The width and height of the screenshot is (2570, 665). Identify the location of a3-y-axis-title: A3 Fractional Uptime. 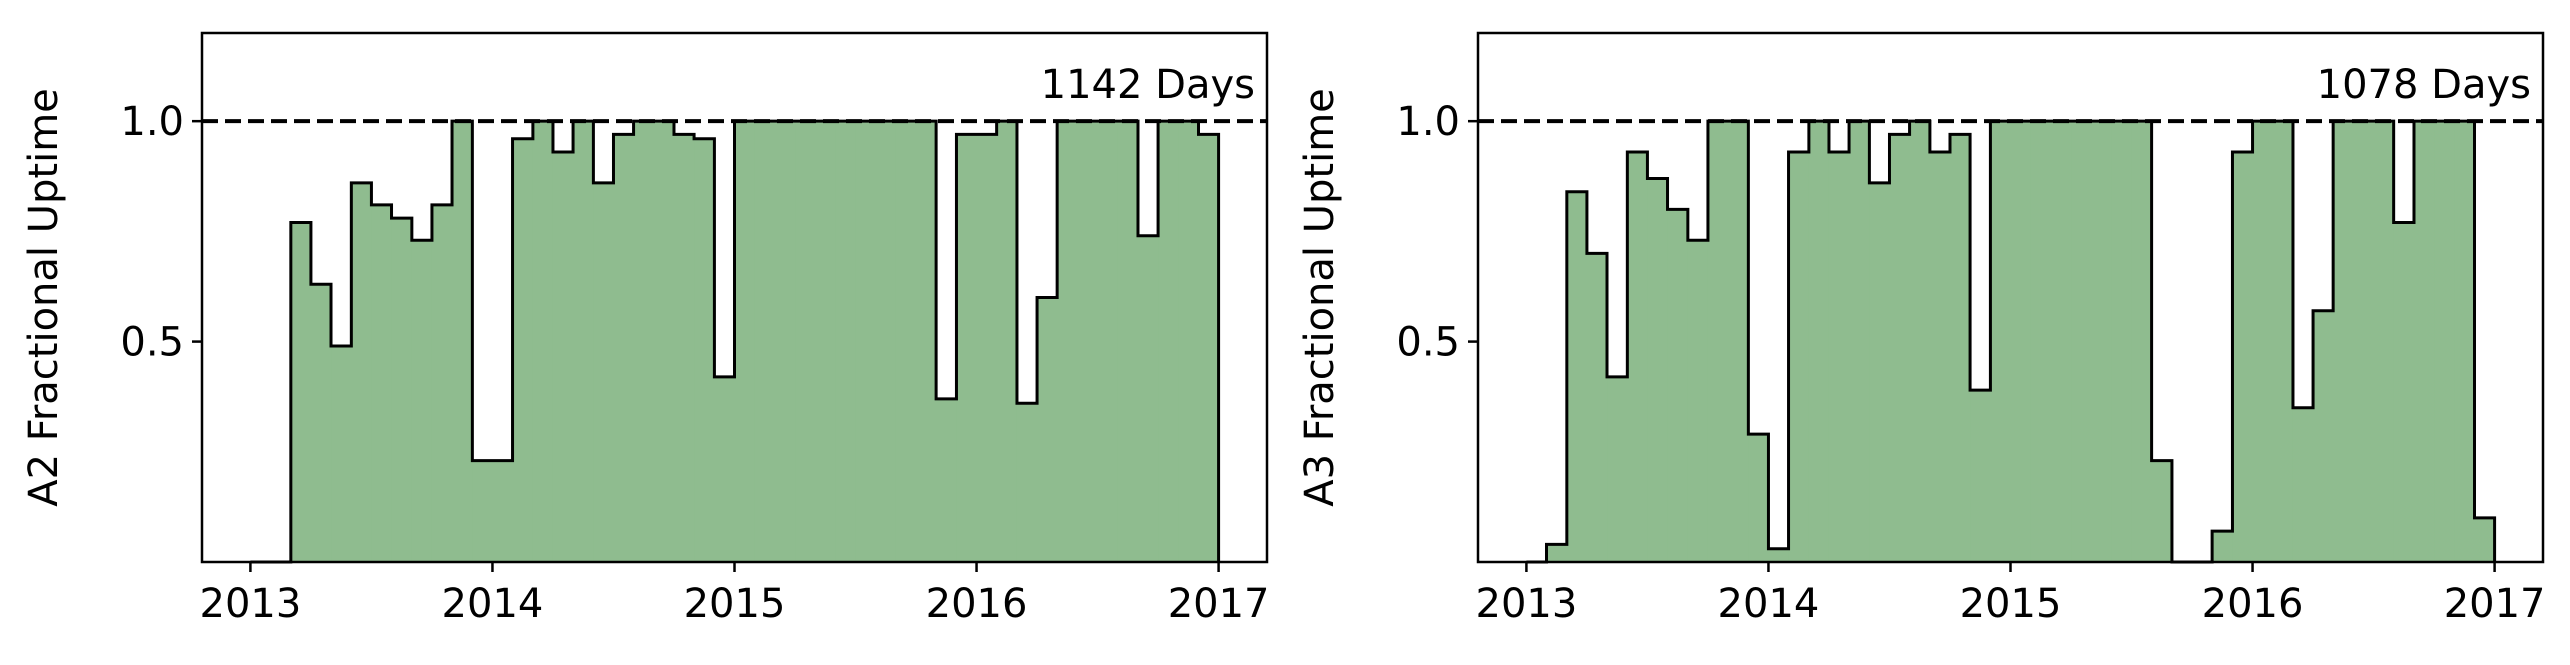
(1320, 297).